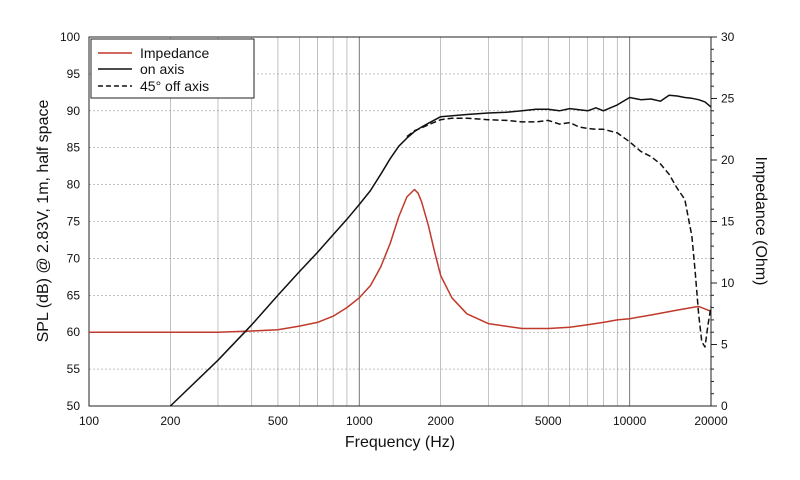 This screenshot has width=800, height=480. I want to click on y2-tick-label: 10, so click(728, 283).